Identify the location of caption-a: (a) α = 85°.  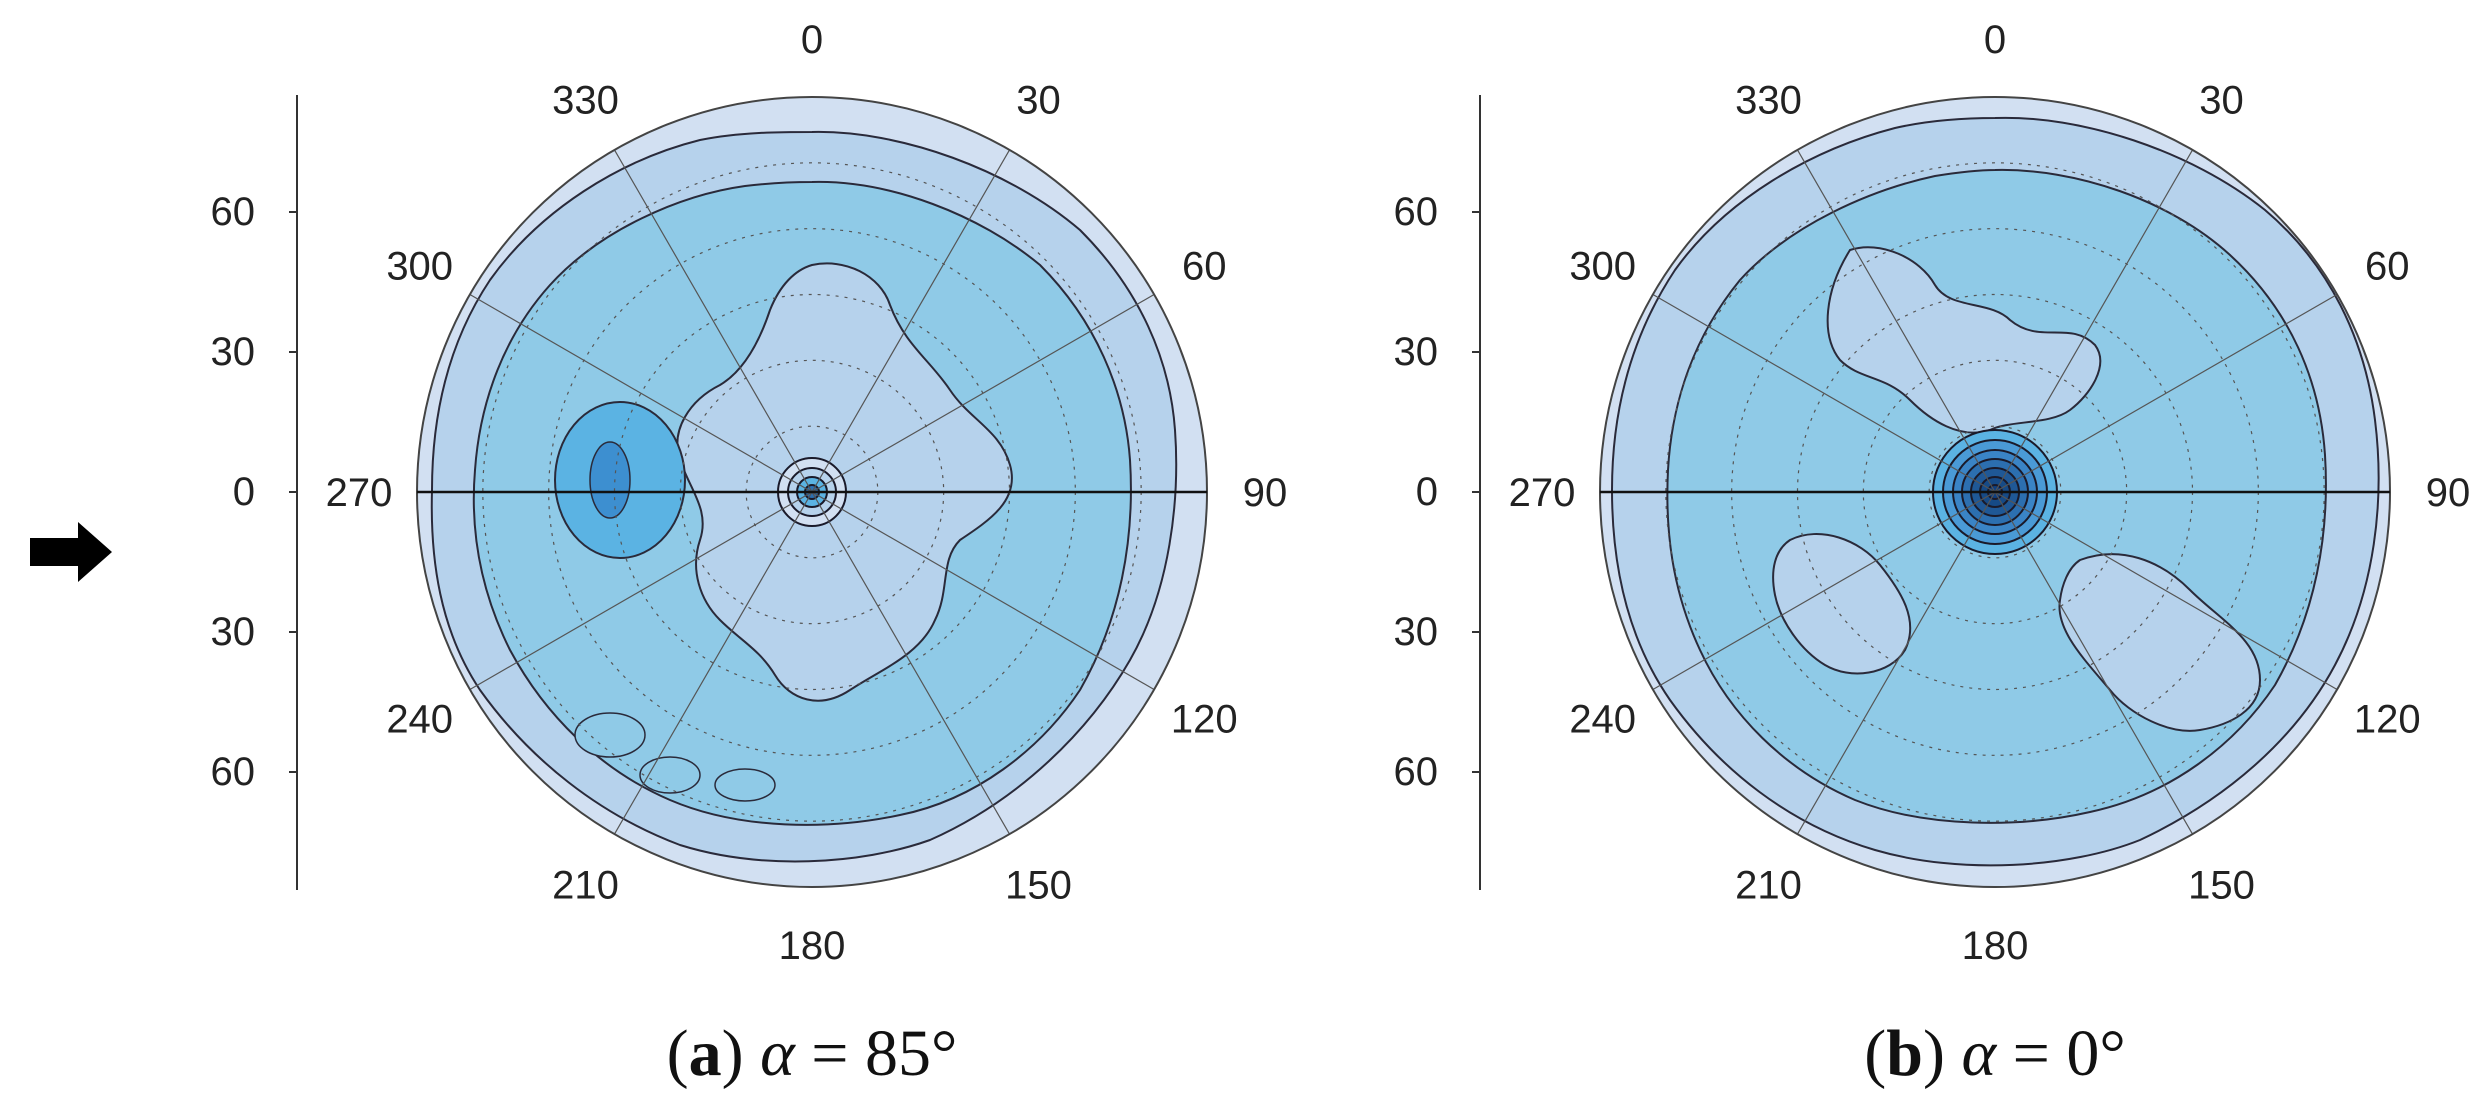
(812, 1053).